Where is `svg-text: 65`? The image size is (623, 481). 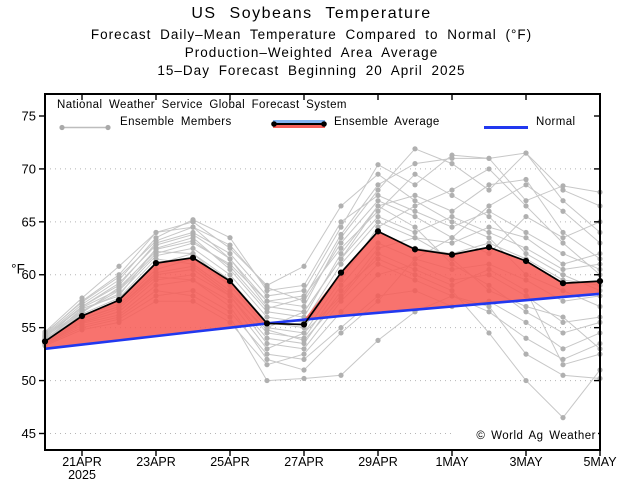 svg-text: 65 is located at coordinates (29, 221).